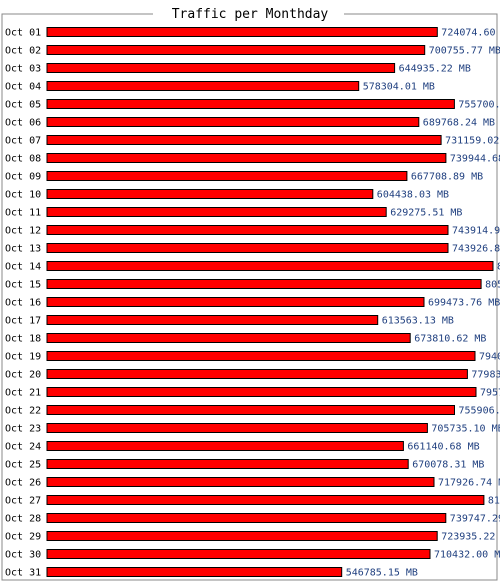 This screenshot has height=583, width=500. Describe the element at coordinates (399, 87) in the screenshot. I see `value-label: 578304.01 MB` at that location.